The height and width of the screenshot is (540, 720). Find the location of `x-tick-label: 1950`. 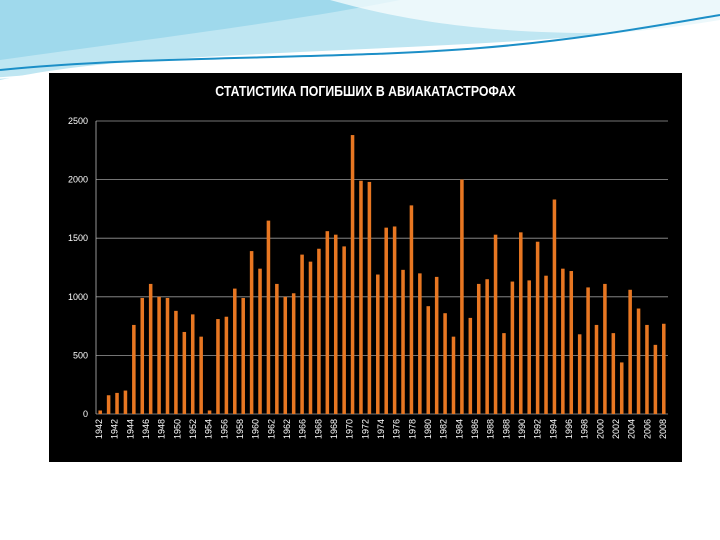

x-tick-label: 1950 is located at coordinates (177, 429).